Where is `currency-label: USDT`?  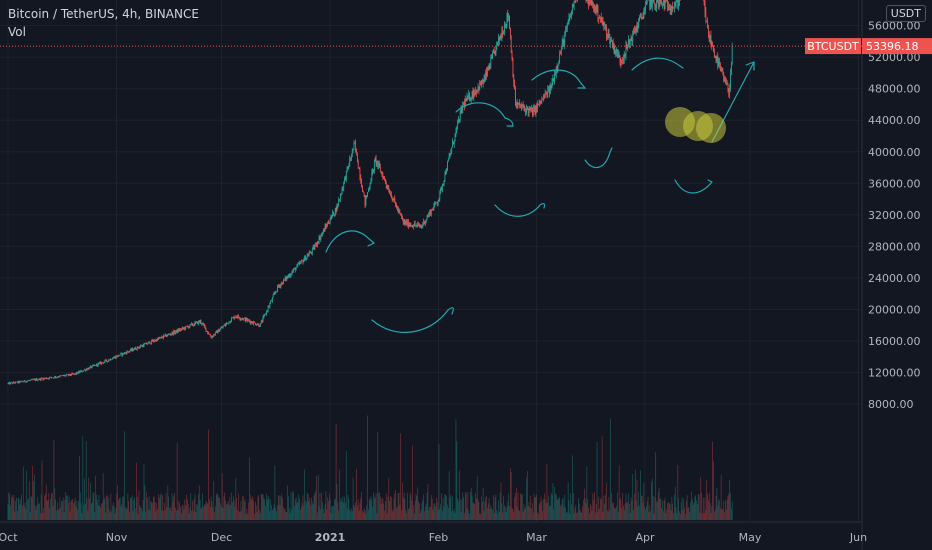 currency-label: USDT is located at coordinates (905, 13).